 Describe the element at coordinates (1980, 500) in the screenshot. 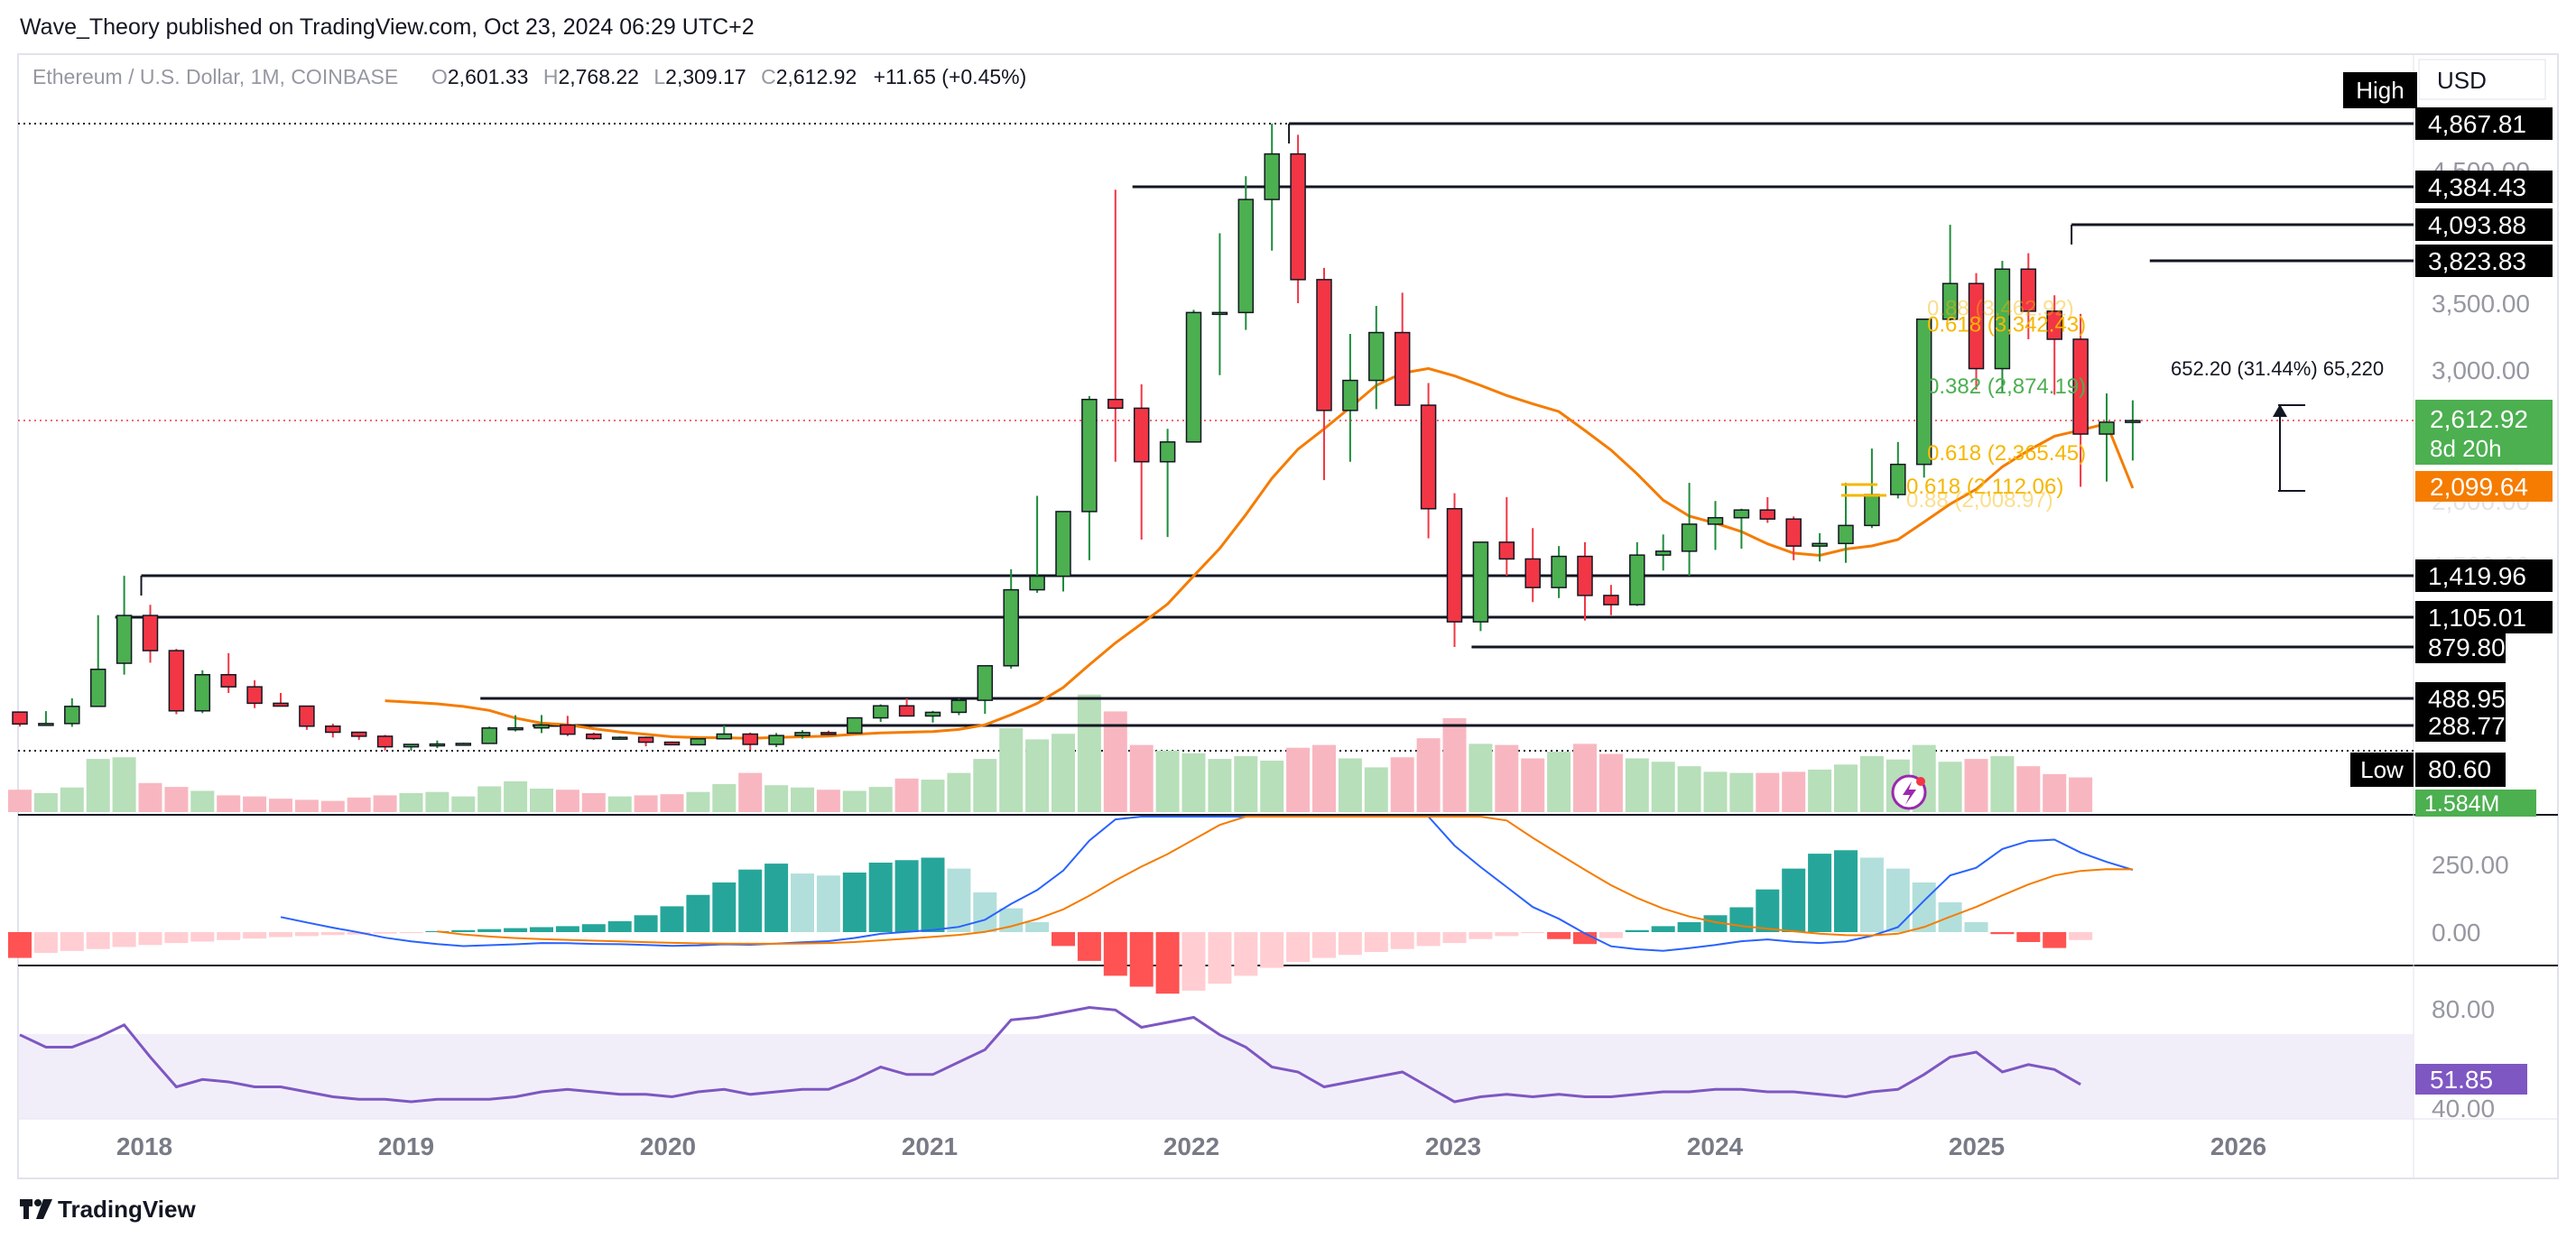

I see `fib-label: 0.88 (2,008.97)` at that location.